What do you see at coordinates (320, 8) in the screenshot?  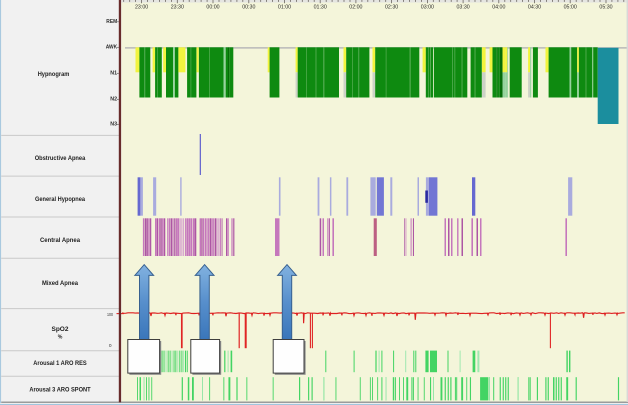 I see `svg-text: 01:30` at bounding box center [320, 8].